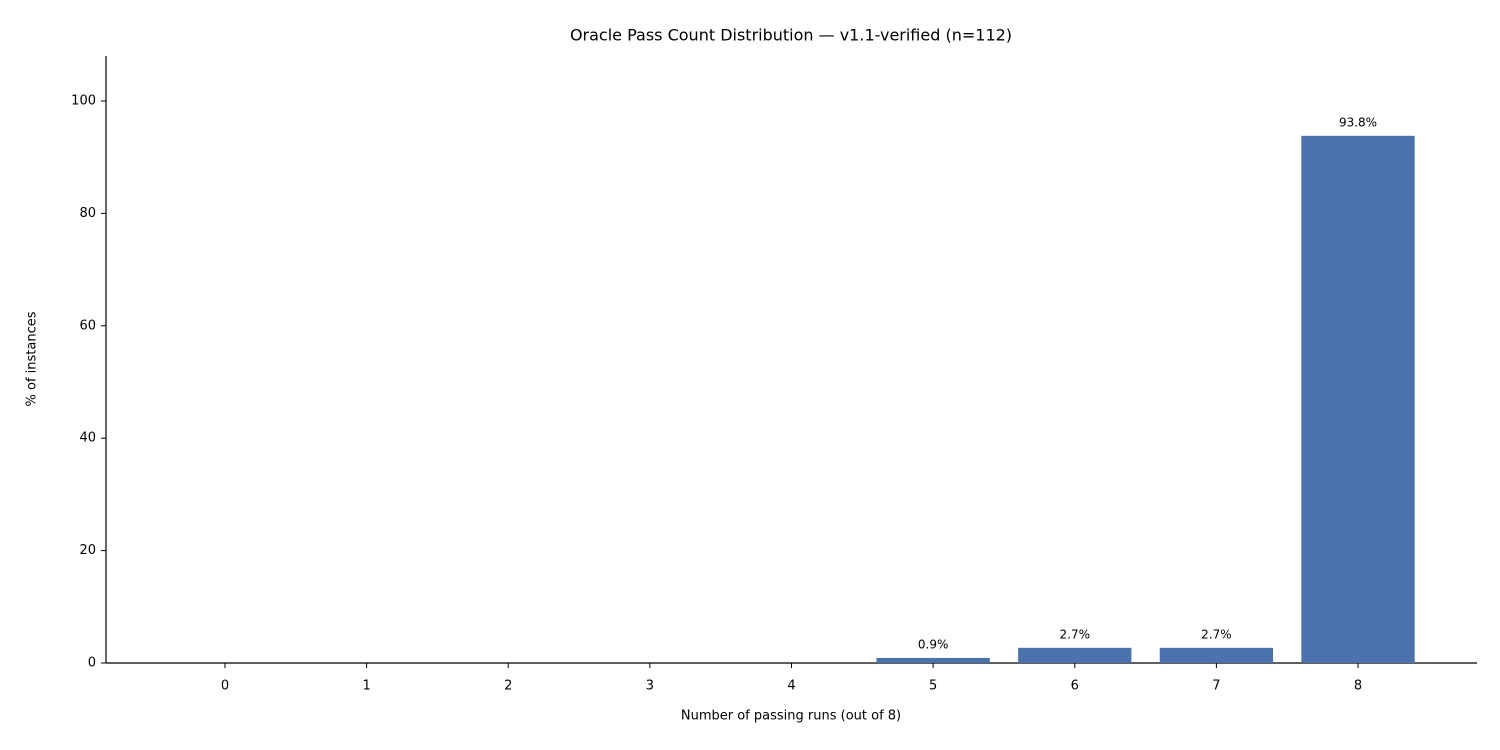  What do you see at coordinates (87, 550) in the screenshot?
I see `y-tick-label: 20` at bounding box center [87, 550].